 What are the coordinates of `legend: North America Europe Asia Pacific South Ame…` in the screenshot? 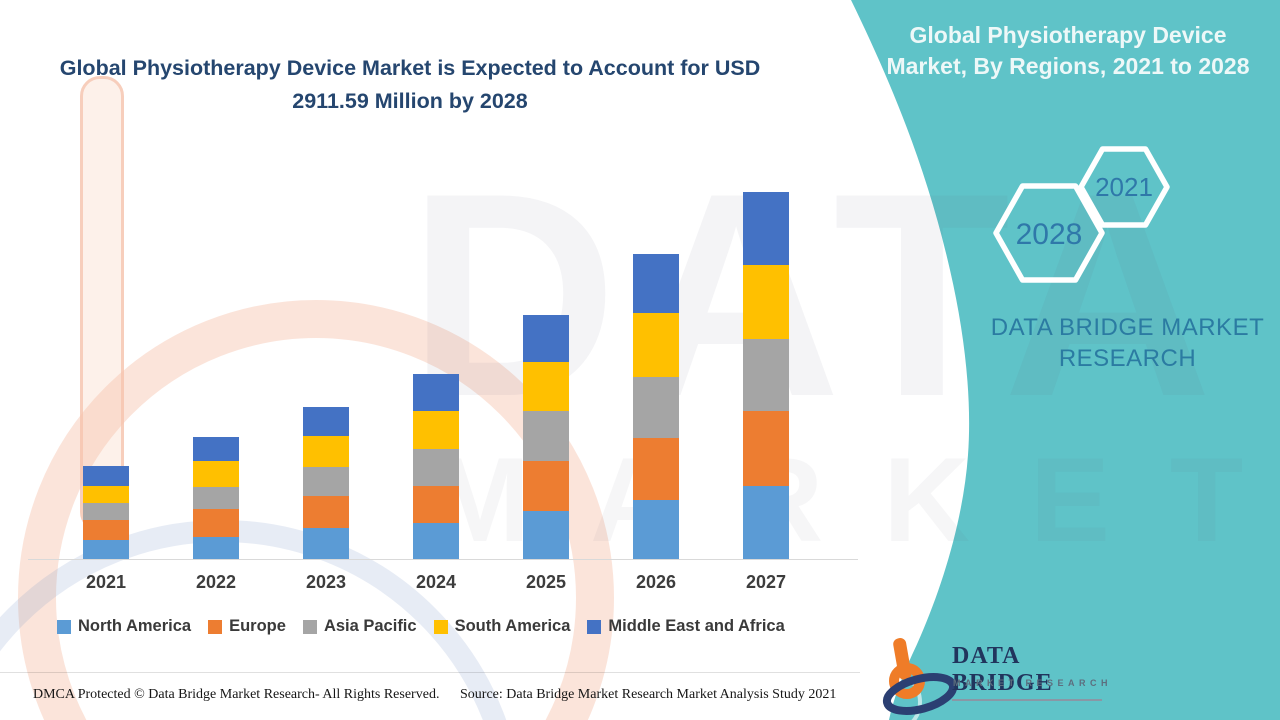 It's located at (421, 626).